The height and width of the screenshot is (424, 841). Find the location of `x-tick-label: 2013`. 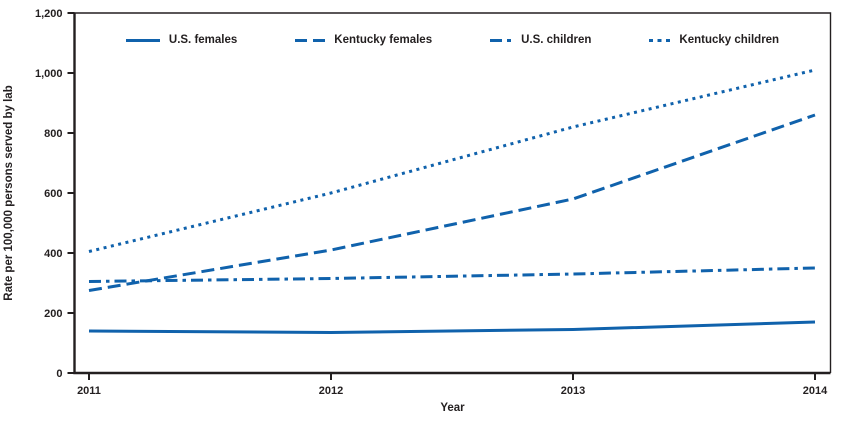

x-tick-label: 2013 is located at coordinates (573, 391).